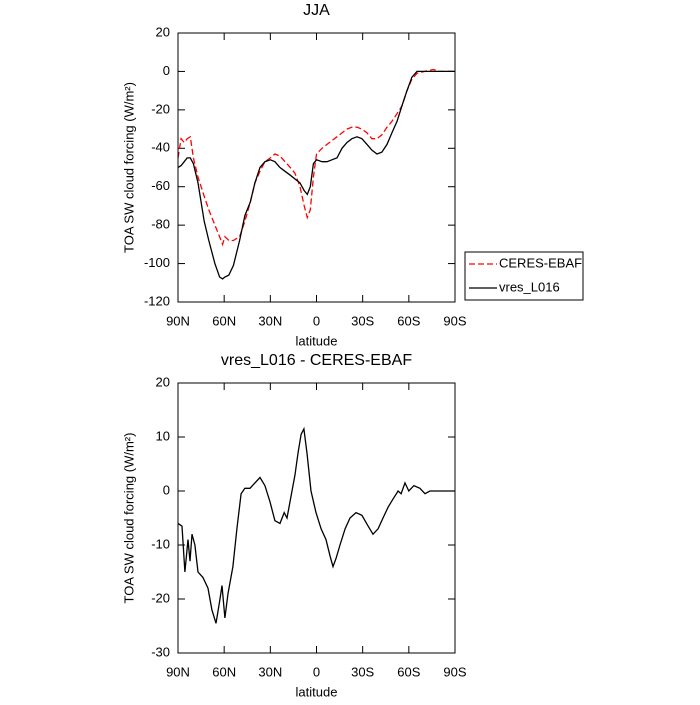 Image resolution: width=700 pixels, height=705 pixels. Describe the element at coordinates (524, 276) in the screenshot. I see `legend-box` at that location.